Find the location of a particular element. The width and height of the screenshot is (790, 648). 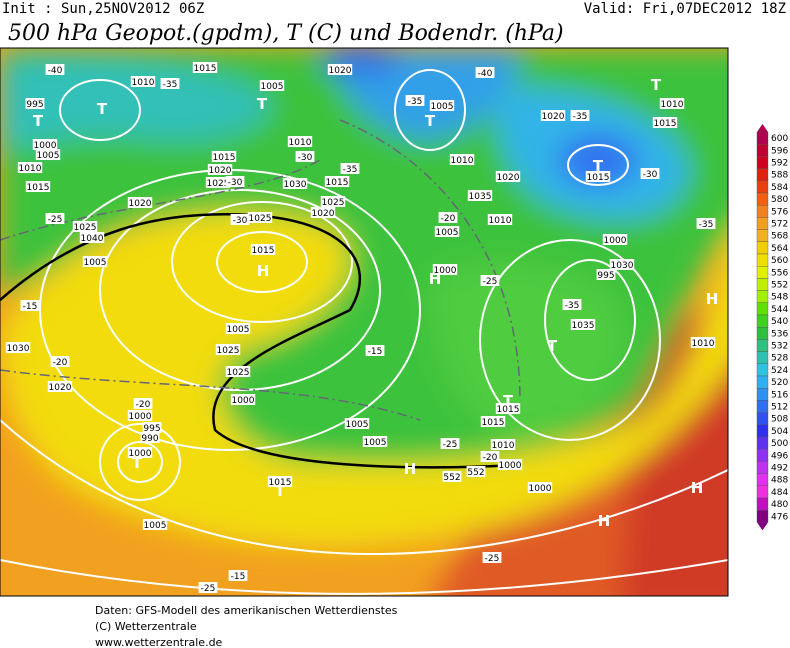

footer-line: www.wetterzentrale.de is located at coordinates (159, 642).